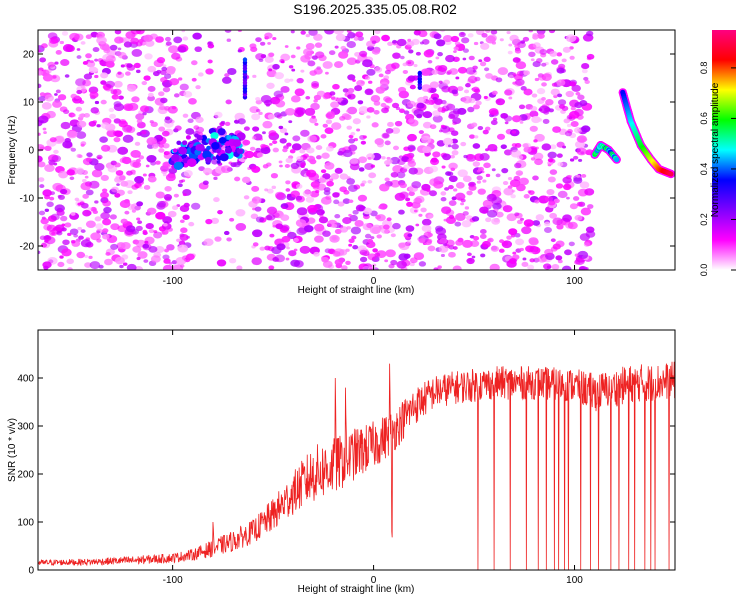 The height and width of the screenshot is (600, 750). Describe the element at coordinates (12, 450) in the screenshot. I see `snr-ylabel: SNR (10 * v/v)` at that location.